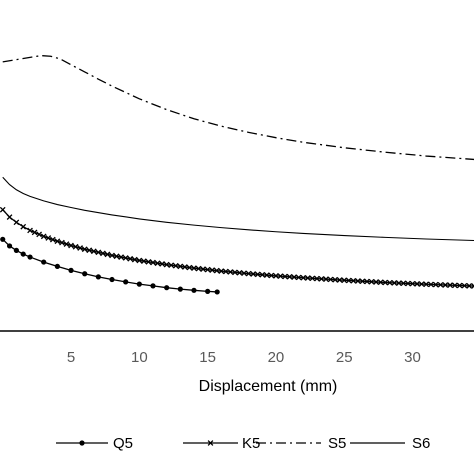  What do you see at coordinates (94, 443) in the screenshot?
I see `legend-item-Q5: Q5` at bounding box center [94, 443].